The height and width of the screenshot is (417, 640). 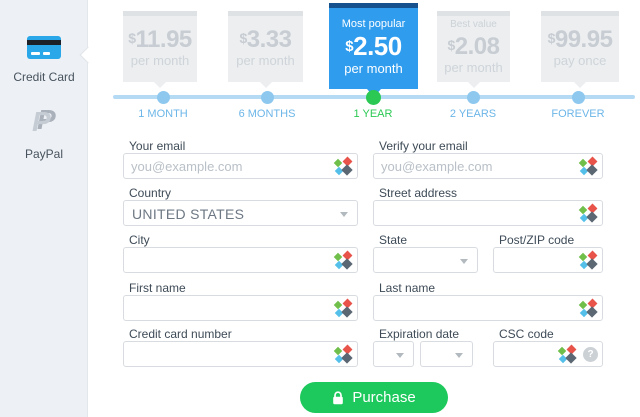 What do you see at coordinates (526, 334) in the screenshot?
I see `csc-code-label: CSC code` at bounding box center [526, 334].